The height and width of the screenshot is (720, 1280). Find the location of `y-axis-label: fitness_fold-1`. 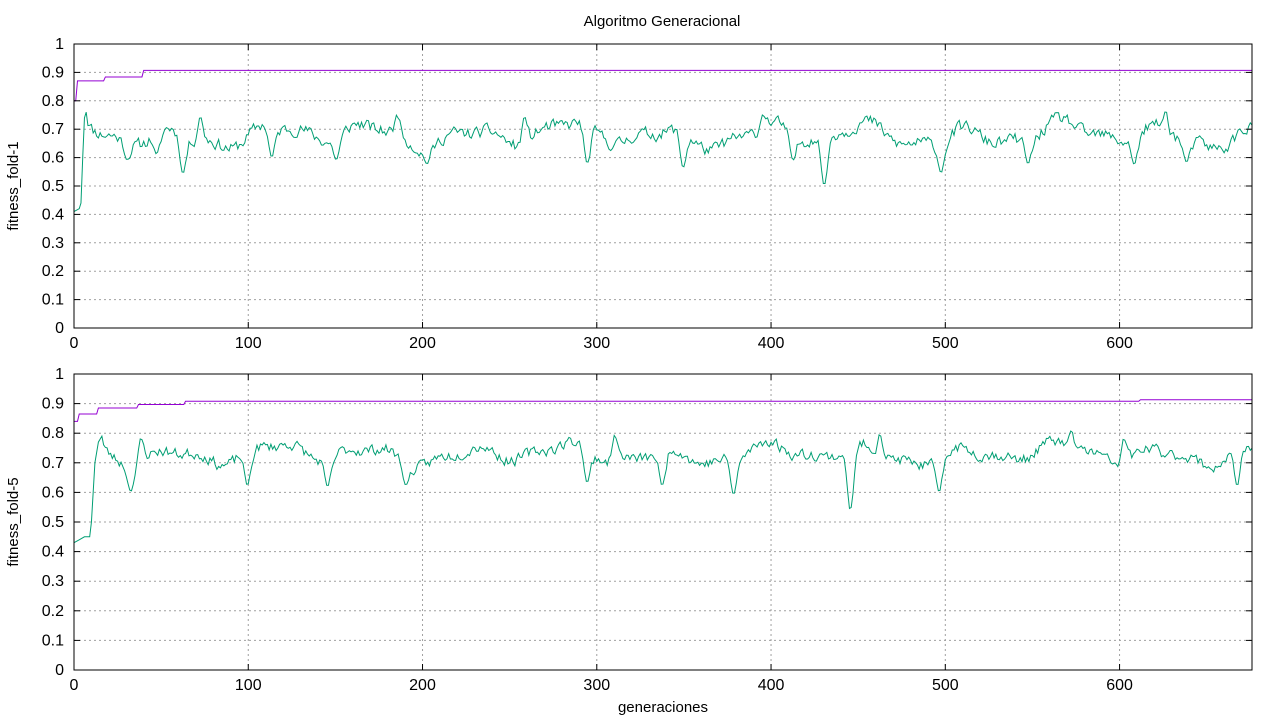

y-axis-label: fitness_fold-1 is located at coordinates (13, 185).